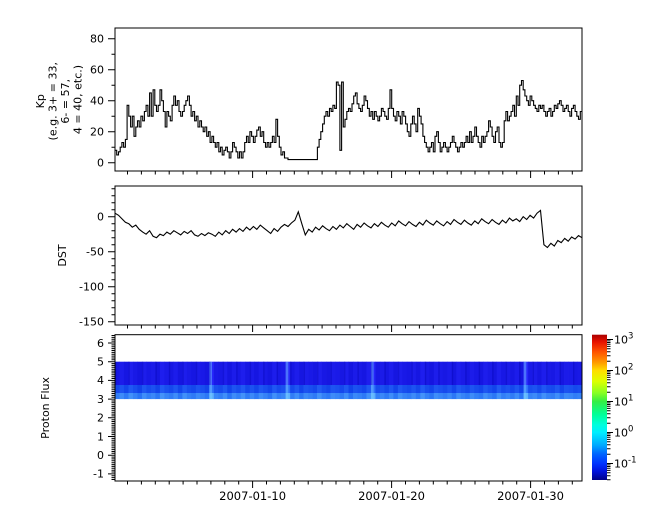 This screenshot has height=523, width=665. What do you see at coordinates (632, 461) in the screenshot?
I see `colorbar-label-exp: -1` at bounding box center [632, 461].